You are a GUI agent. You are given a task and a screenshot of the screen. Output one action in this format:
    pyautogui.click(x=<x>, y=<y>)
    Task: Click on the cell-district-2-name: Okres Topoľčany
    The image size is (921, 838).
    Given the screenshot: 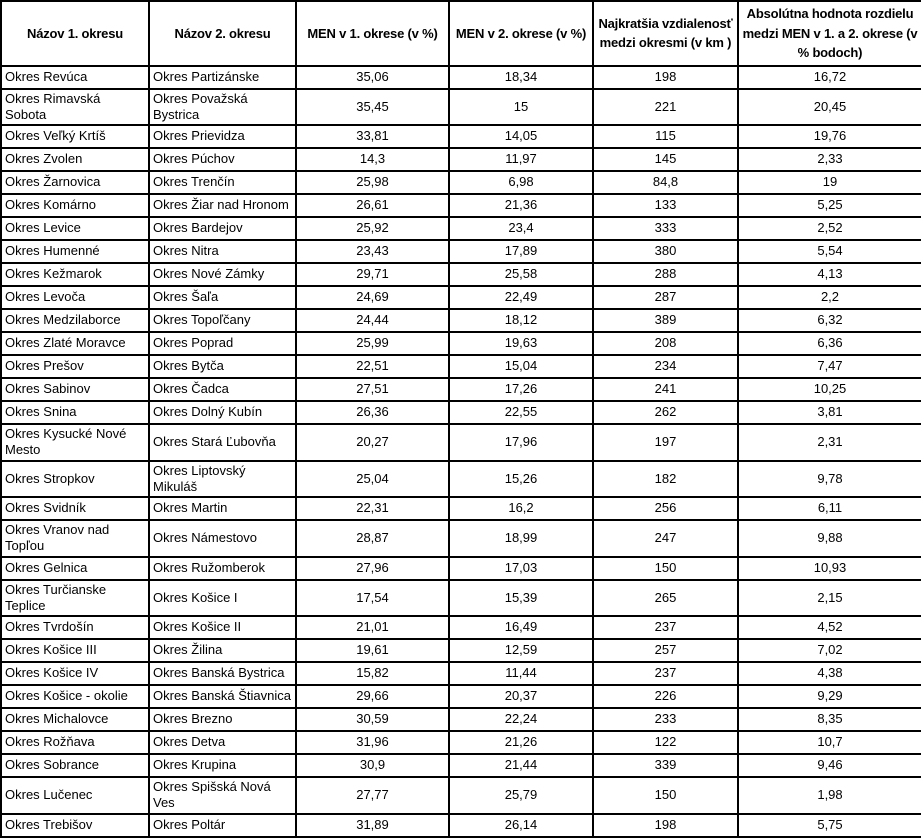 What is the action you would take?
    pyautogui.click(x=222, y=320)
    